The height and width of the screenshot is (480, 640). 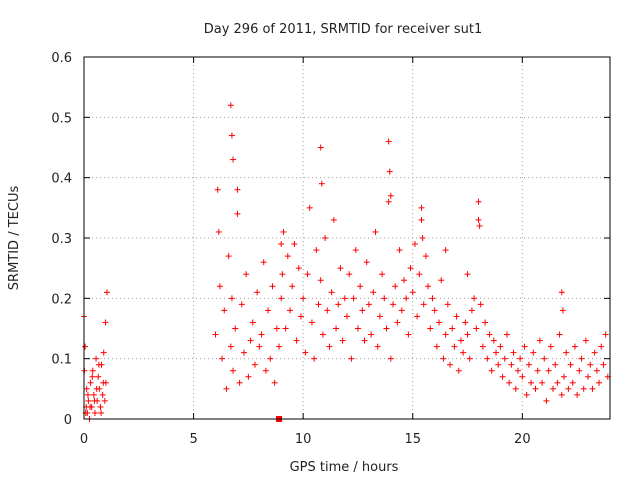 What do you see at coordinates (61, 239) in the screenshot?
I see `y-tick-label: 0.3` at bounding box center [61, 239].